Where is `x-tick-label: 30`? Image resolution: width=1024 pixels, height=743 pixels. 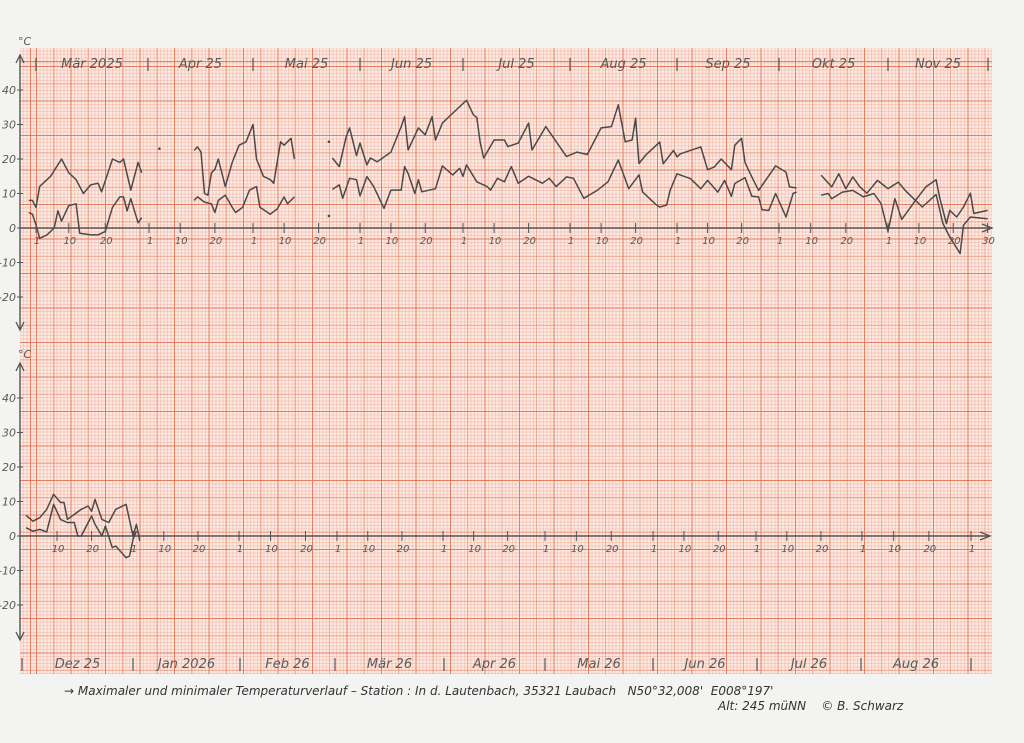
x-tick-label: 30 is located at coordinates (988, 241).